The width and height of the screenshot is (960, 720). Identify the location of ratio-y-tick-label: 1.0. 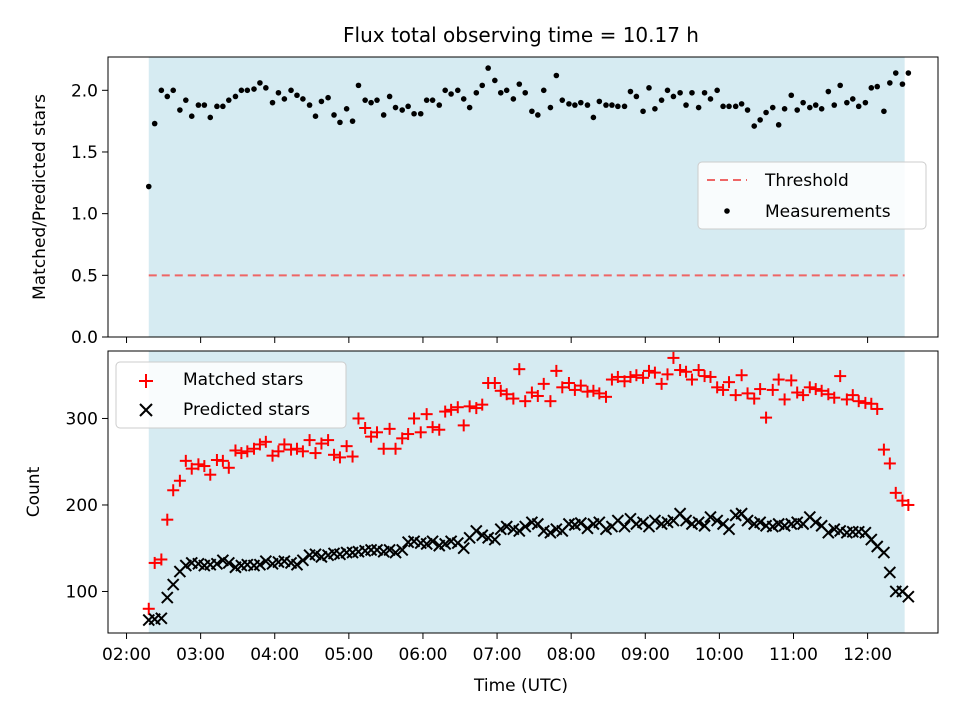
(84, 215).